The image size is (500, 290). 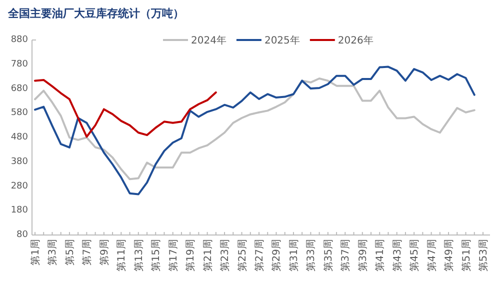 What do you see at coordinates (125, 108) in the screenshot?
I see `line-series` at bounding box center [125, 108].